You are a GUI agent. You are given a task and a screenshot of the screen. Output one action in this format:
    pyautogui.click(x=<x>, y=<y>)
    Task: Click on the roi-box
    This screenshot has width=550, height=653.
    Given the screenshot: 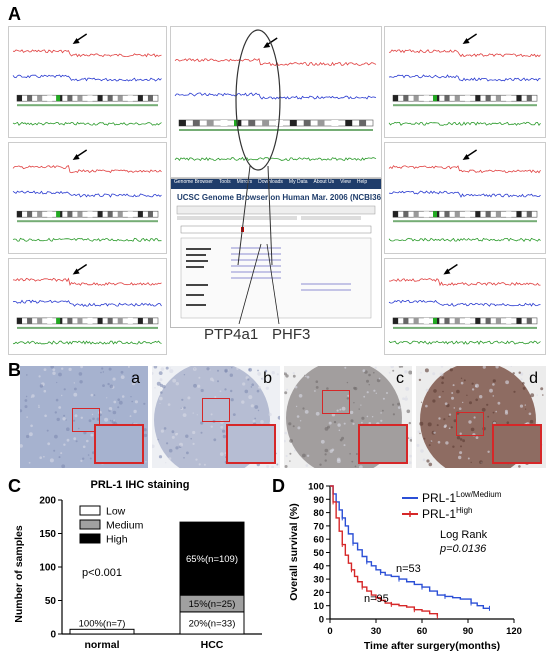 What is the action you would take?
    pyautogui.click(x=470, y=424)
    